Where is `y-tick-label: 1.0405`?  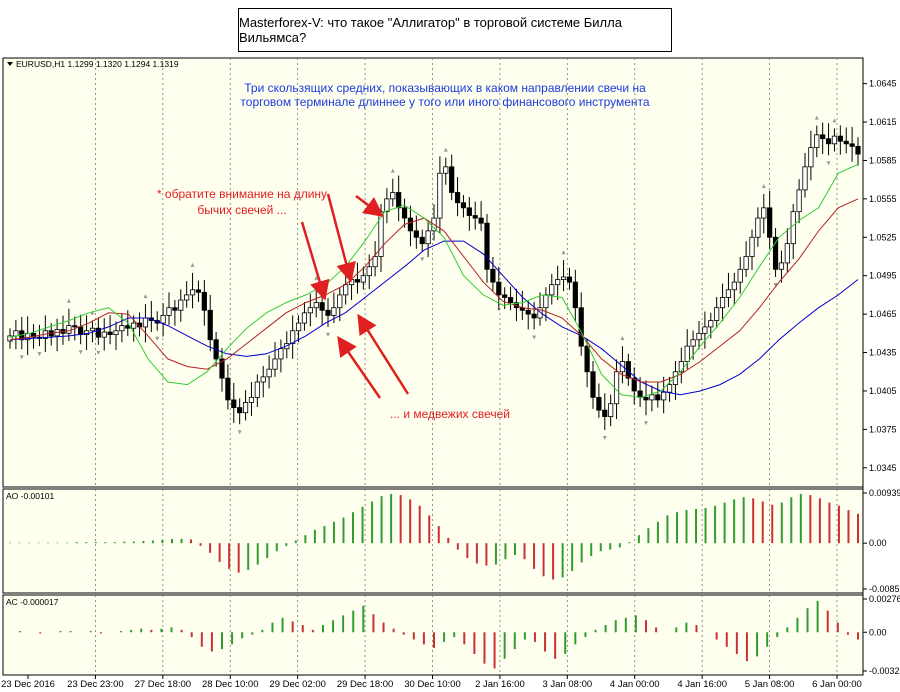 y-tick-label: 1.0405 is located at coordinates (883, 391).